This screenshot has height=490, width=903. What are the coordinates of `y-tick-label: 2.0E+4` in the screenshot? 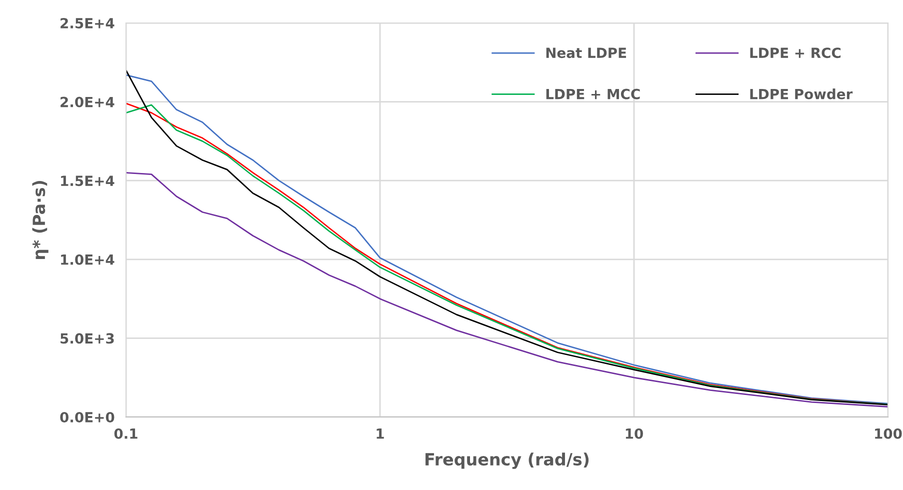 It's located at (87, 102).